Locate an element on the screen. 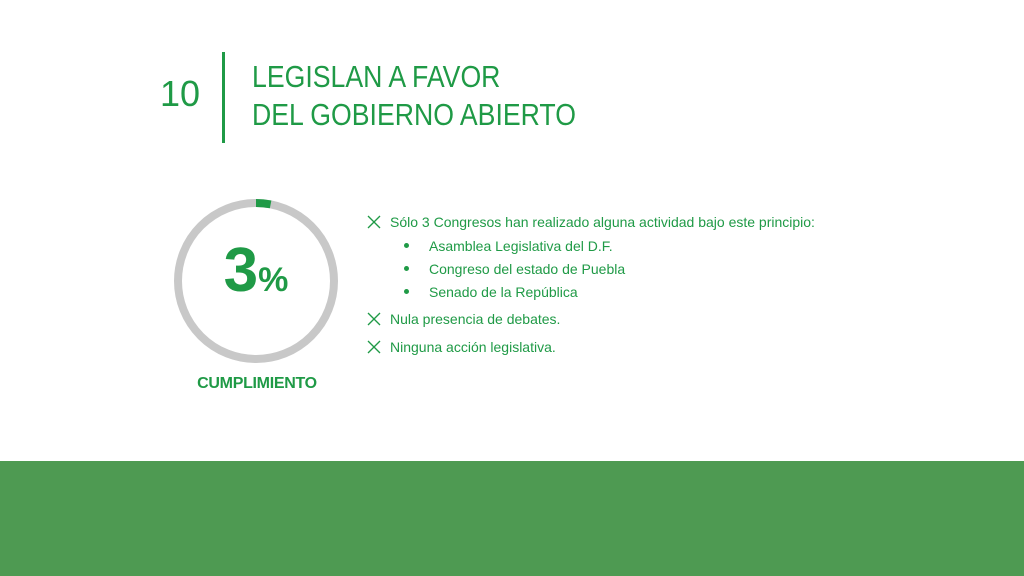 Image resolution: width=1024 pixels, height=576 pixels. title-divider is located at coordinates (223, 97).